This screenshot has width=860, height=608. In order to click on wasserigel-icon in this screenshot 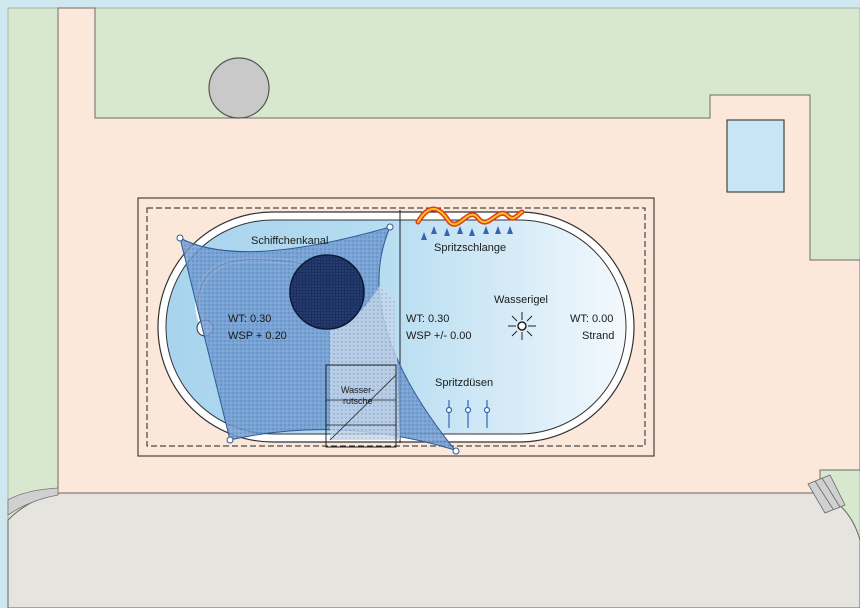, I will do `click(522, 326)`.